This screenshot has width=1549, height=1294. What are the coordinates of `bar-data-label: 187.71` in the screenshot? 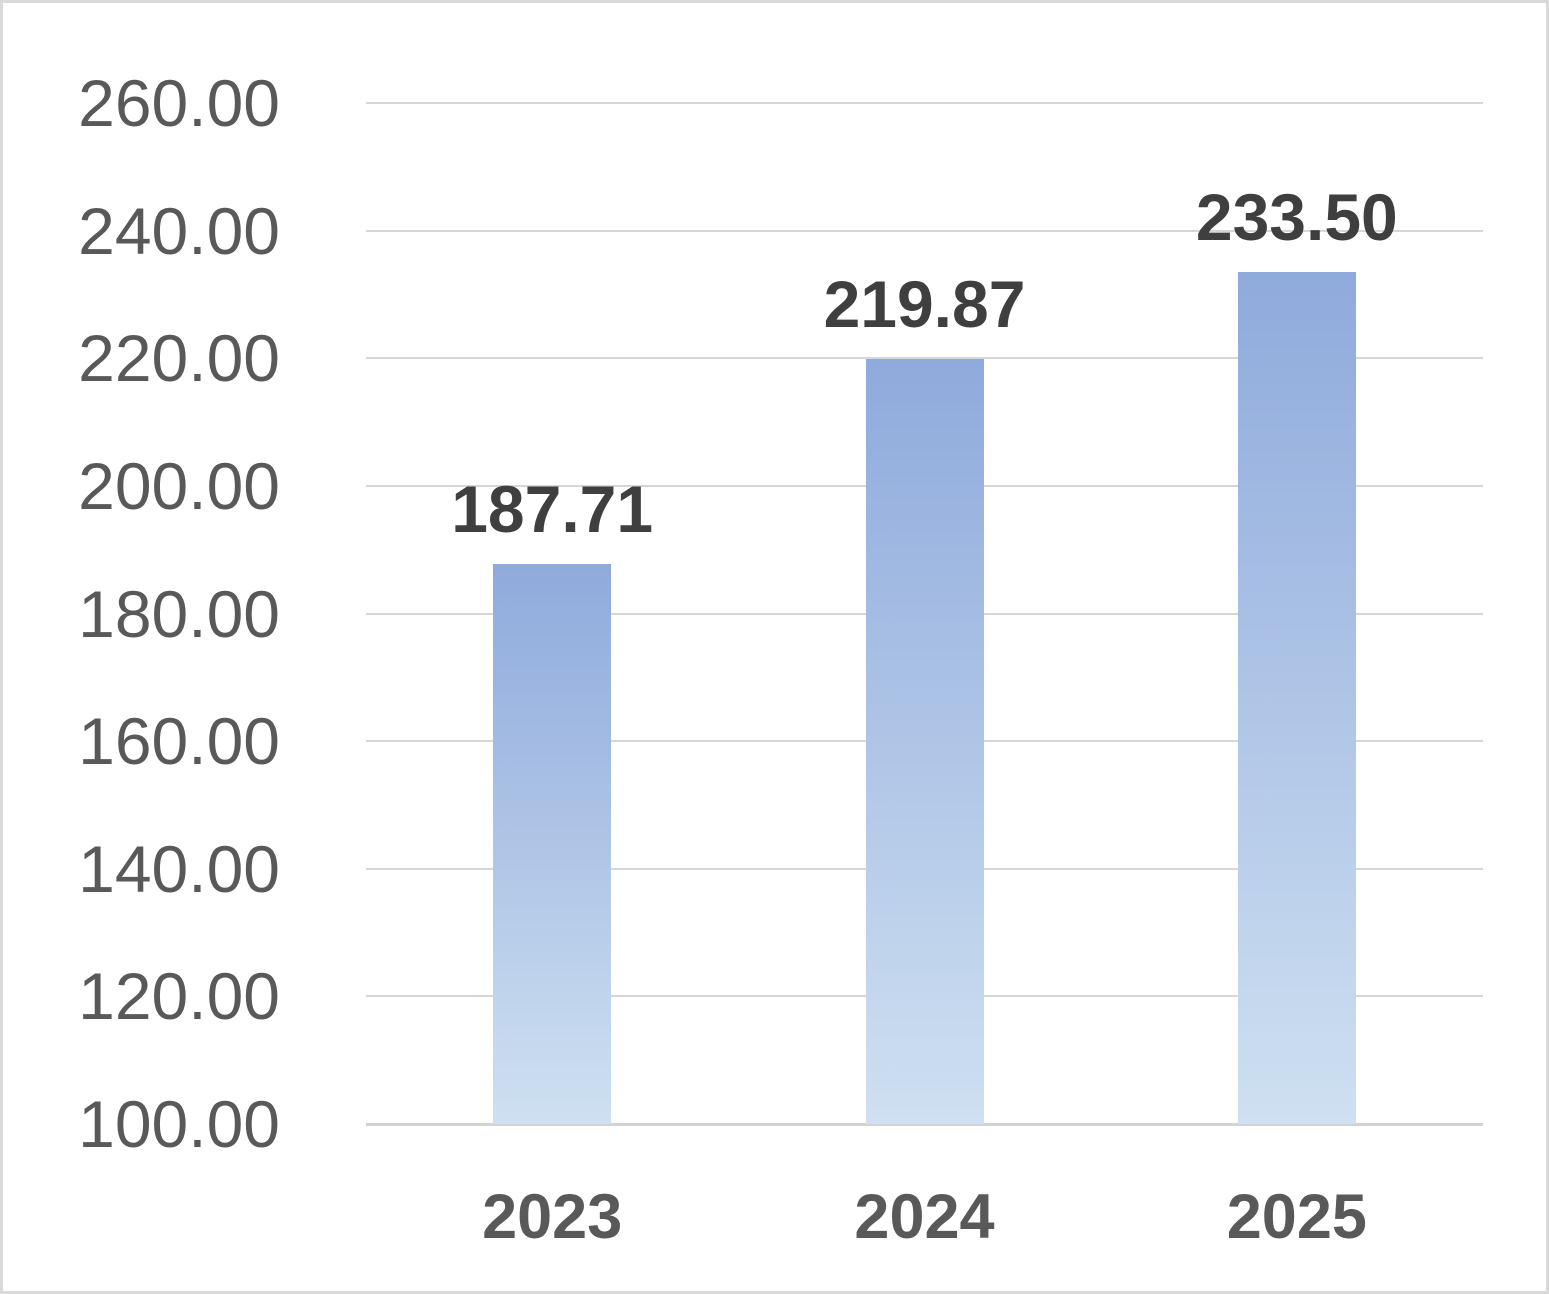 It's located at (552, 509).